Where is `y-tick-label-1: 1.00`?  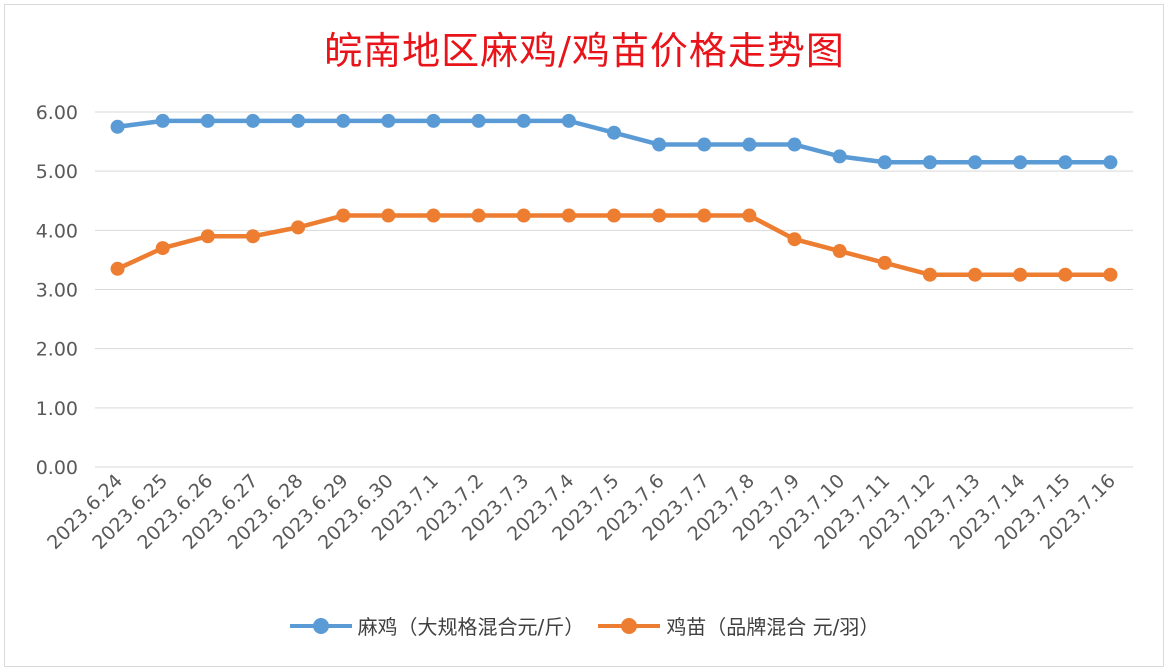 y-tick-label-1: 1.00 is located at coordinates (57, 409).